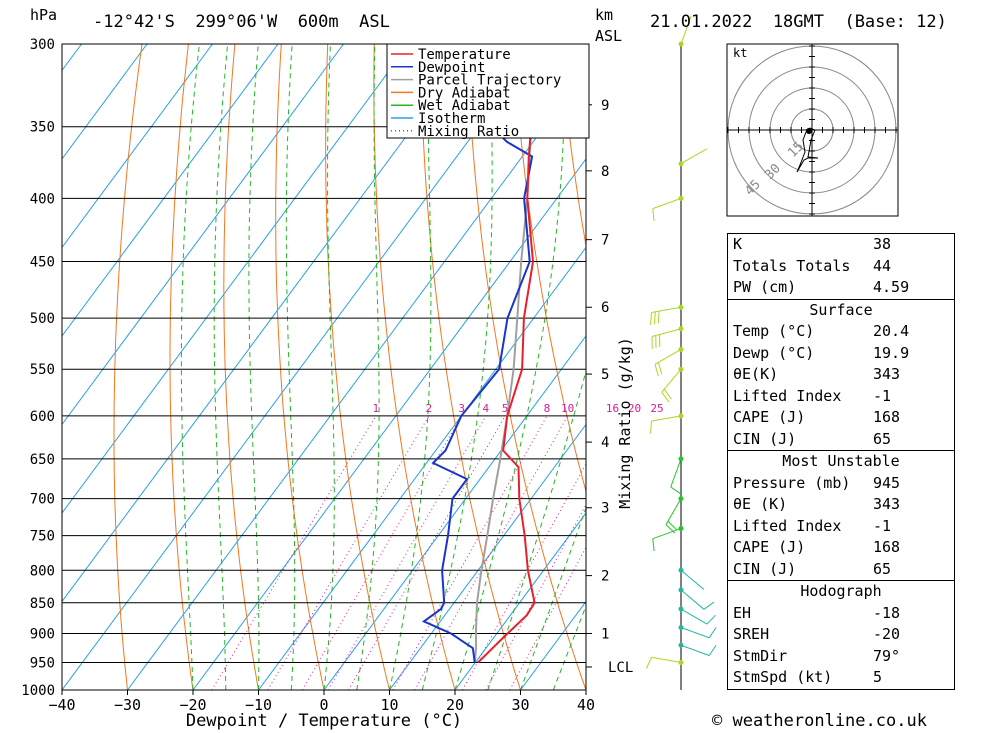 This screenshot has height=733, width=1000. I want to click on km-label: km, so click(604, 15).